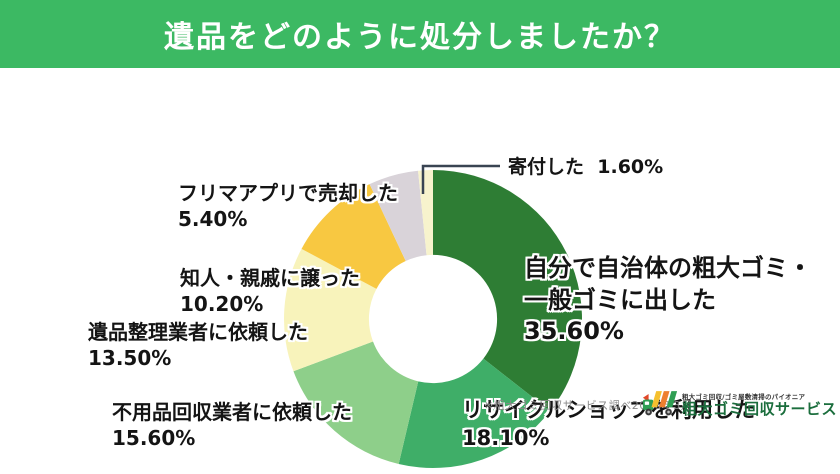 This screenshot has height=474, width=840. Describe the element at coordinates (660, 403) in the screenshot. I see `truck-icon` at that location.